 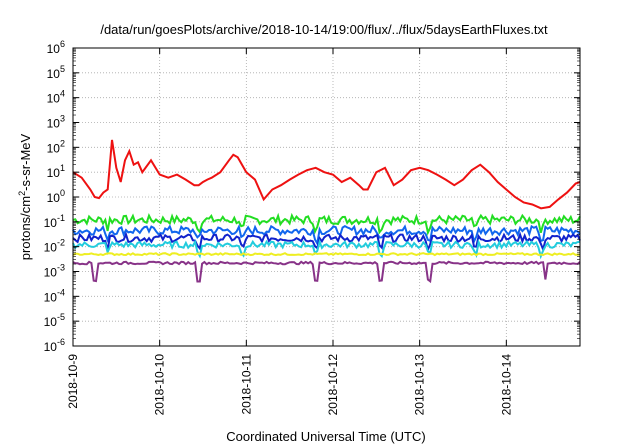 What do you see at coordinates (506, 385) in the screenshot?
I see `x-tick-label: 2018-10-14` at bounding box center [506, 385].